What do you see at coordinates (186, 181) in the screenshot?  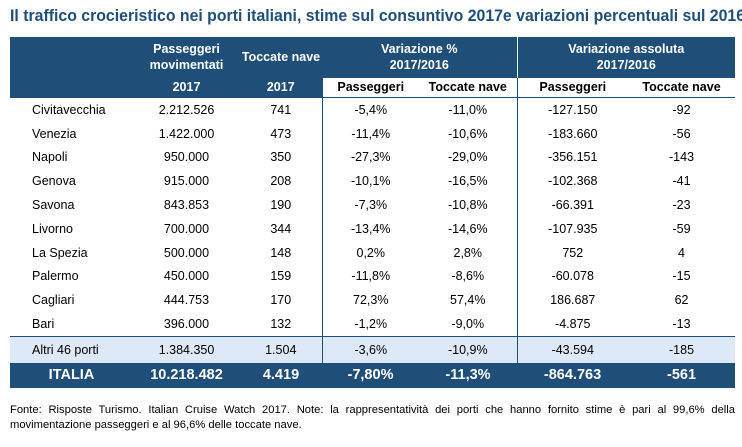 I see `passeggeri-value: 915.000` at bounding box center [186, 181].